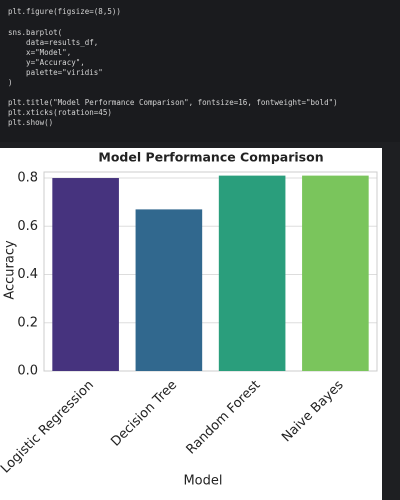 This screenshot has width=400, height=500. I want to click on y-tick-label: 0.8, so click(27, 178).